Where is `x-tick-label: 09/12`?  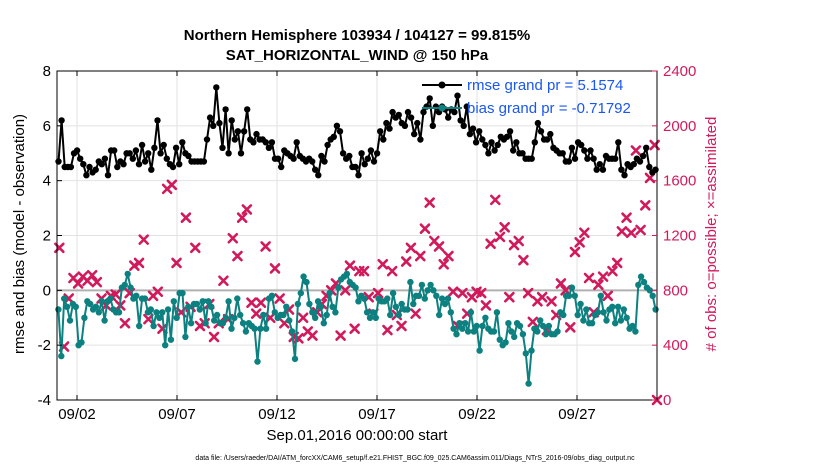
x-tick-label: 09/12 is located at coordinates (277, 414).